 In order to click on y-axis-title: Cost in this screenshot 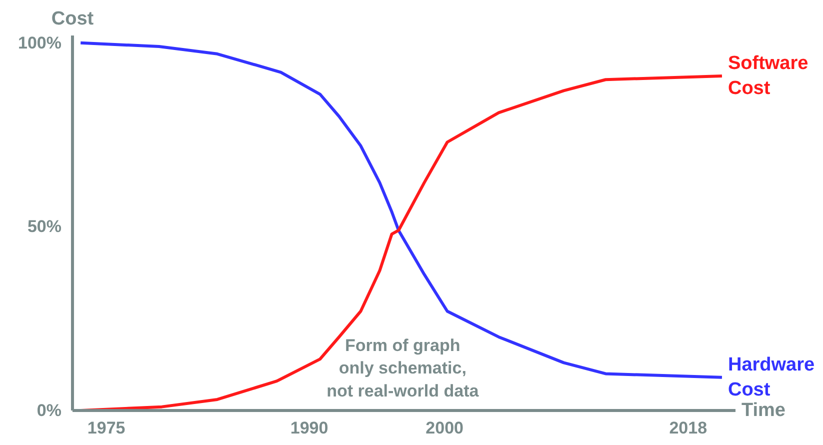, I will do `click(72, 19)`.